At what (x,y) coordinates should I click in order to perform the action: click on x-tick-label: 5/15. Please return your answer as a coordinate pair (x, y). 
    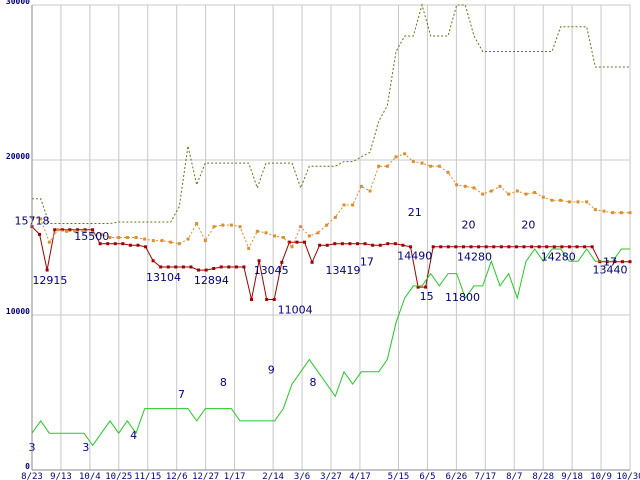
    Looking at the image, I should click on (399, 476).